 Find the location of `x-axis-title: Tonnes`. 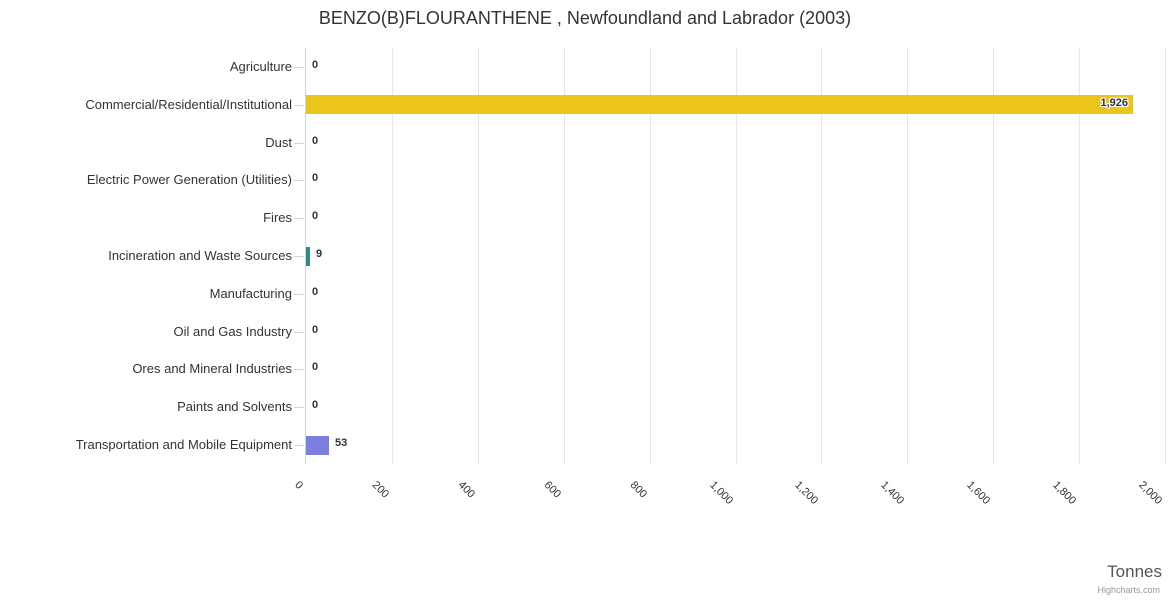

x-axis-title: Tonnes is located at coordinates (1134, 571).